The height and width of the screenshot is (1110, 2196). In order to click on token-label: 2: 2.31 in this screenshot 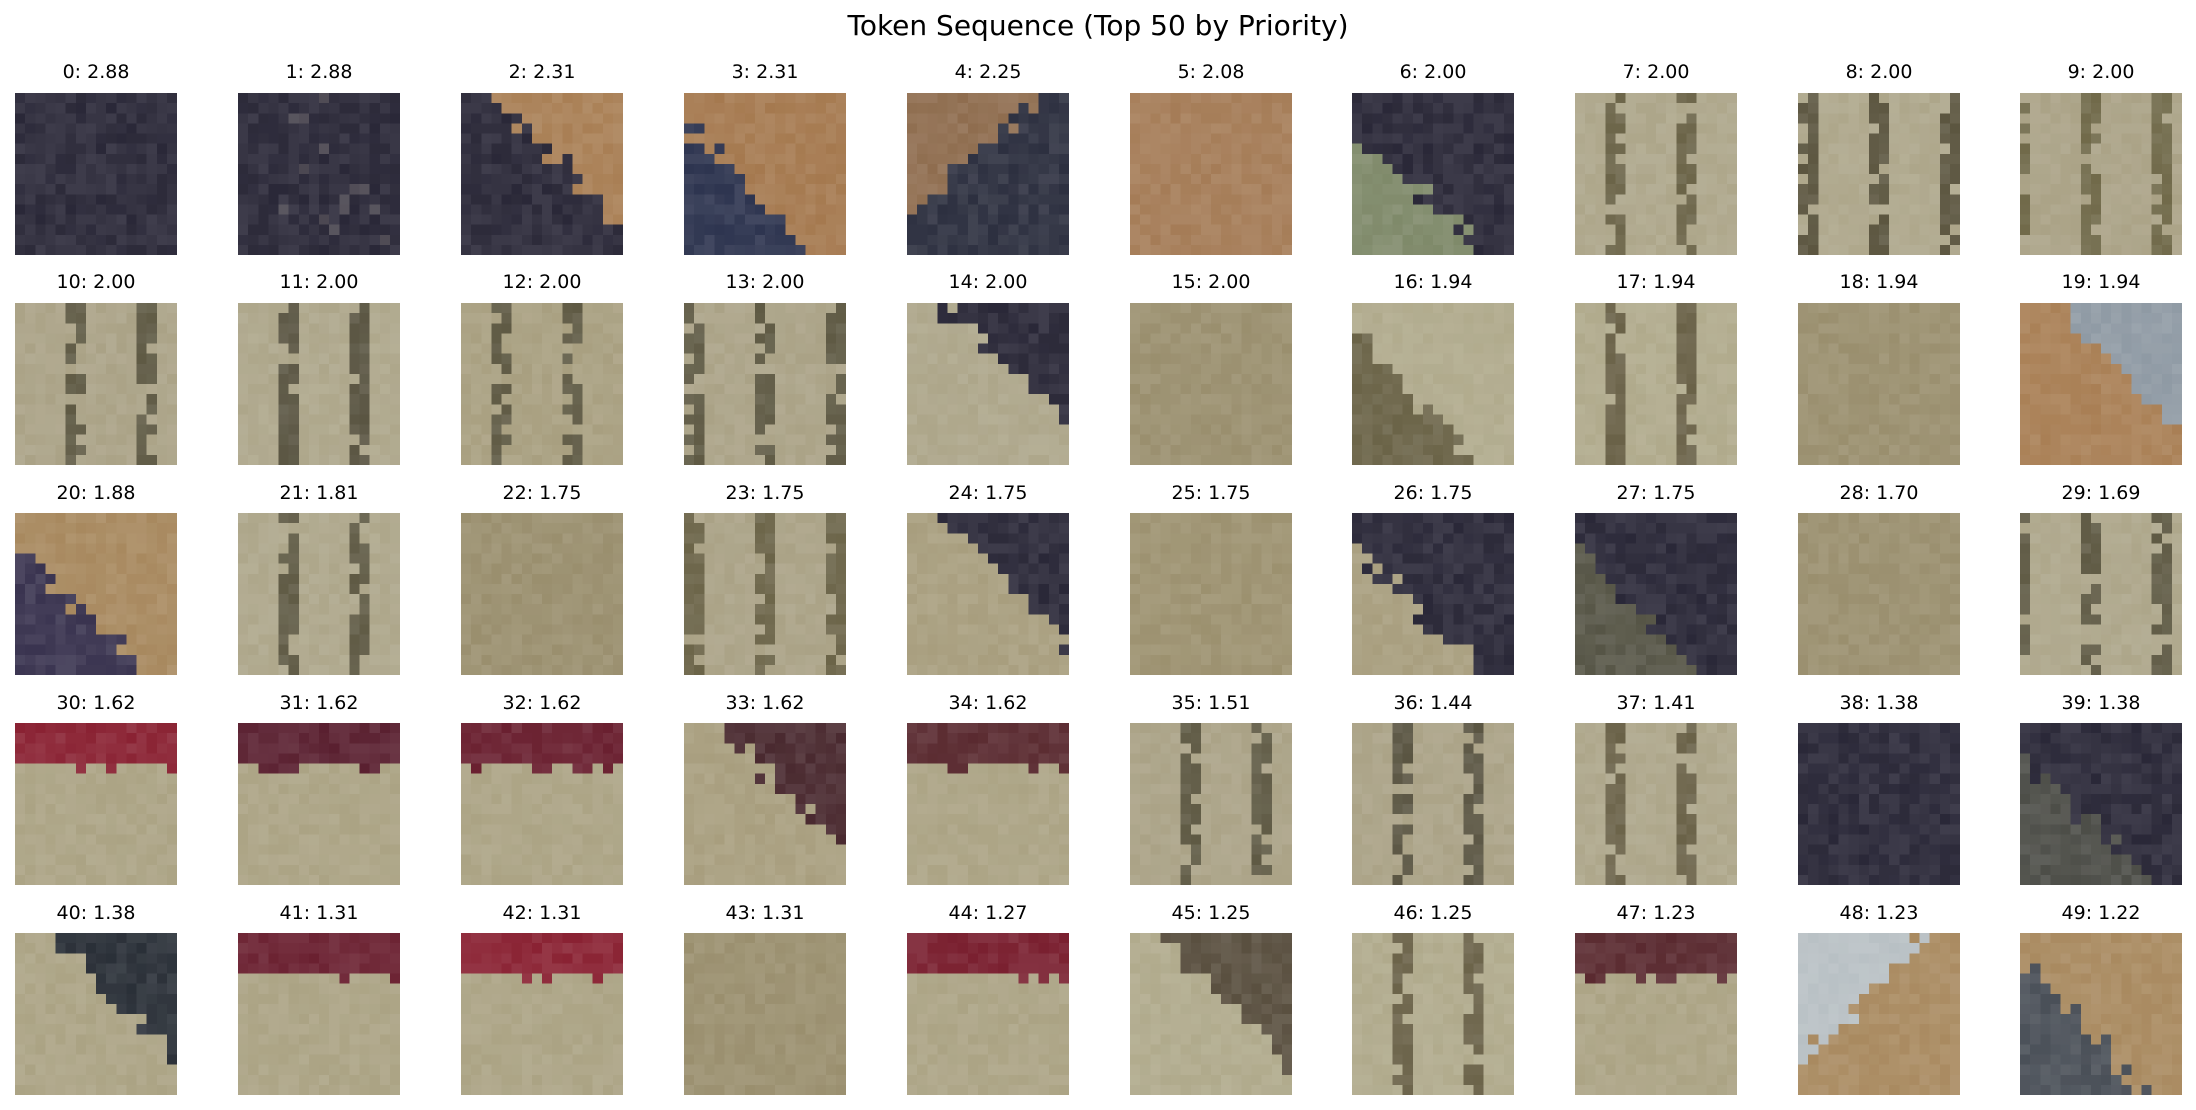, I will do `click(542, 72)`.